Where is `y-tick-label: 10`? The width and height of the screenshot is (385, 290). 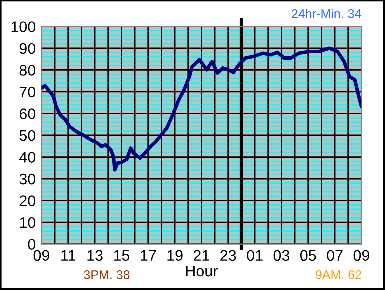
y-tick-label: 10 is located at coordinates (28, 222).